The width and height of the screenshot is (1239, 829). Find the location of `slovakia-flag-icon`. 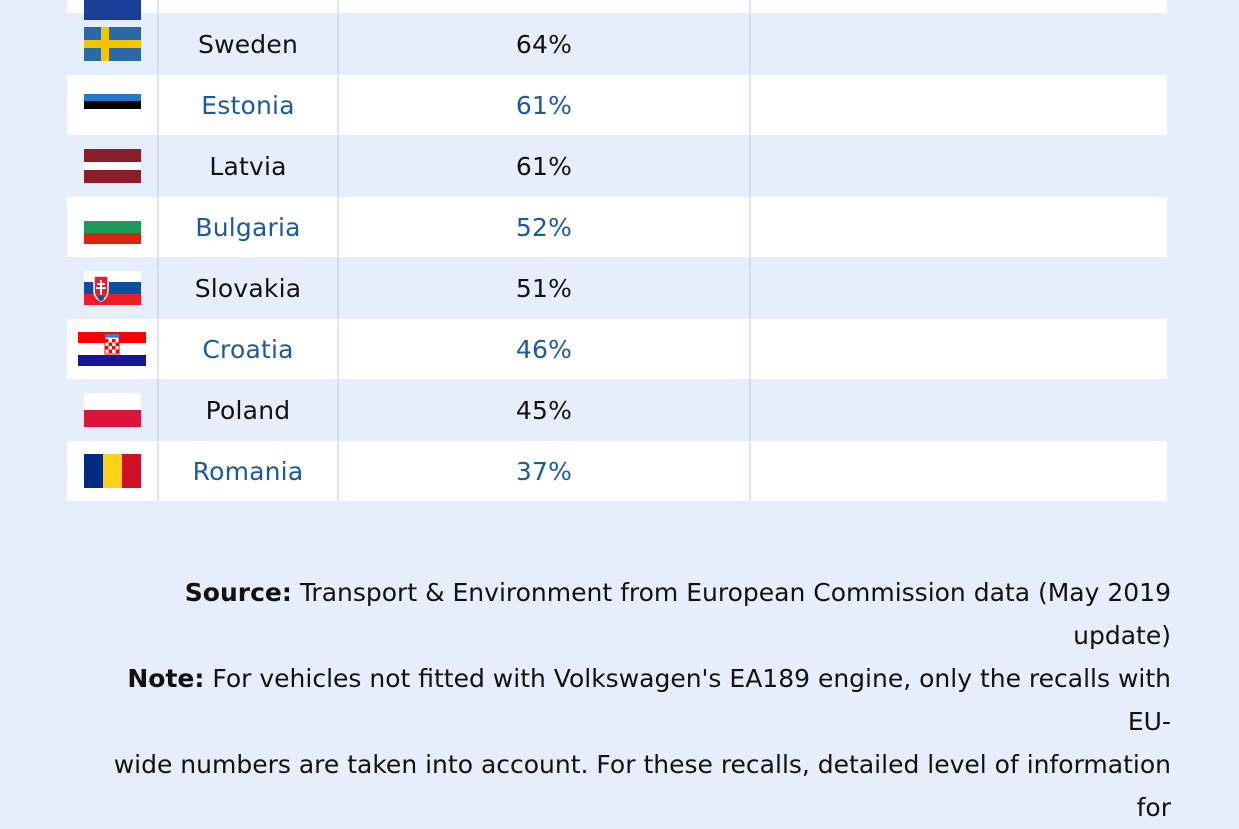

slovakia-flag-icon is located at coordinates (112, 288).